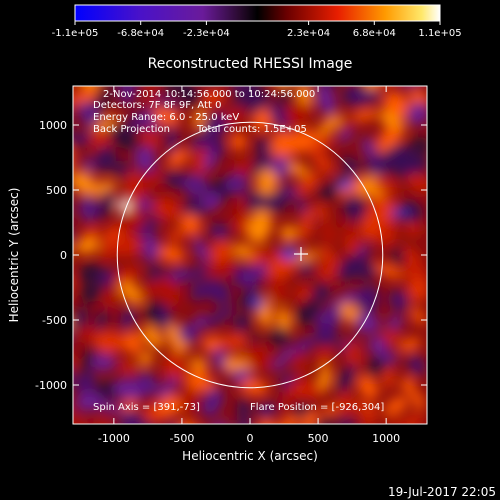 This screenshot has width=500, height=500. What do you see at coordinates (146, 407) in the screenshot?
I see `spin-axis-label: Spin Axis = [391,-73]` at bounding box center [146, 407].